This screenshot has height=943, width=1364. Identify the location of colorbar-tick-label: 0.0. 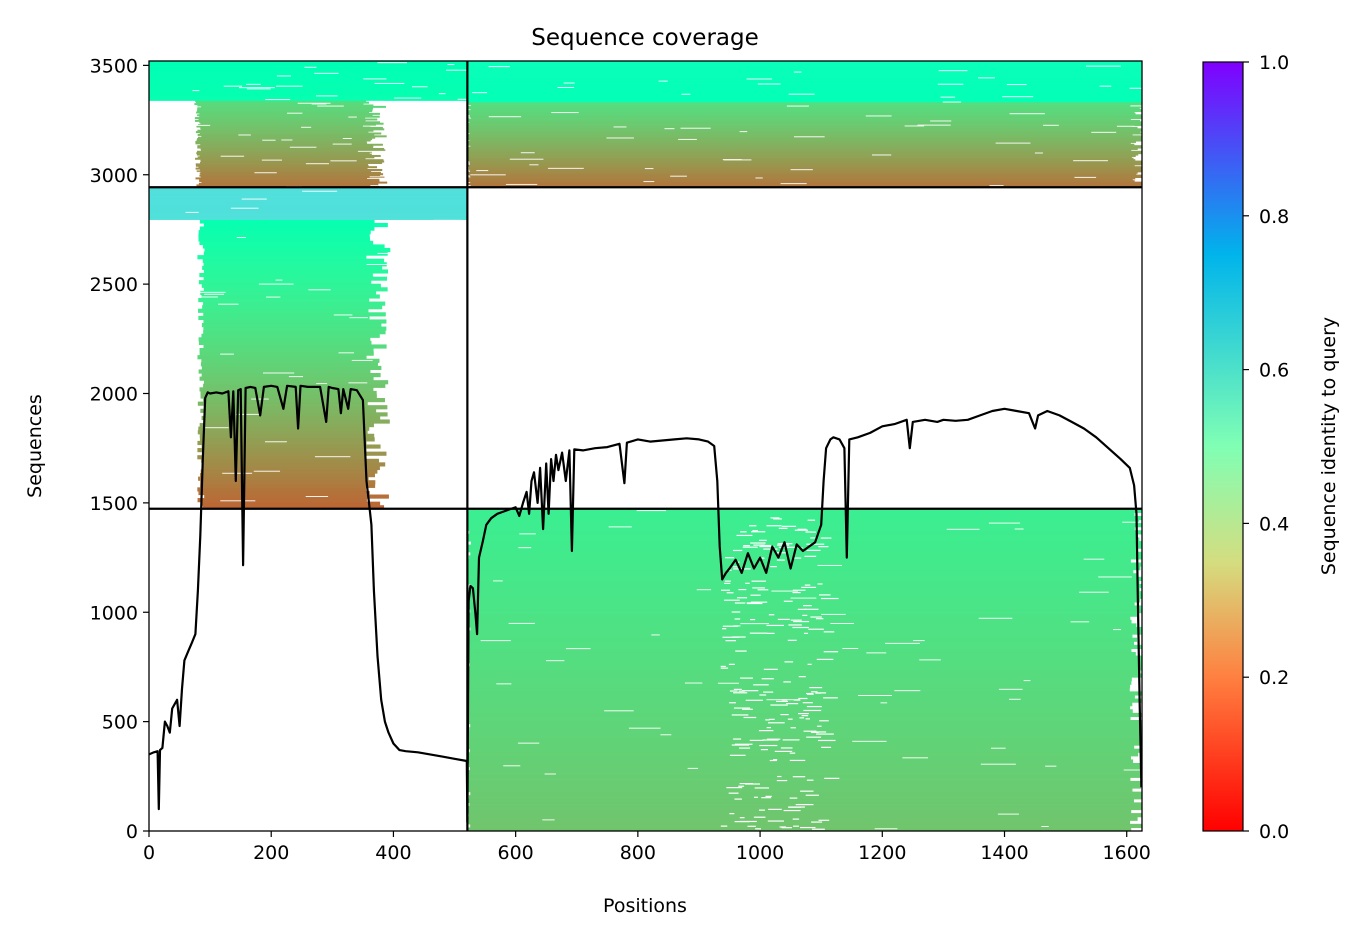
(1274, 832).